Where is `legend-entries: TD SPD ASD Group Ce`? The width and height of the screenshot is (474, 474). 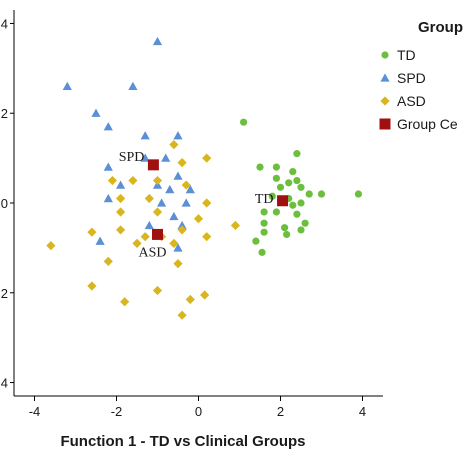
legend-entries: TD SPD ASD Group Ce is located at coordinates (418, 89).